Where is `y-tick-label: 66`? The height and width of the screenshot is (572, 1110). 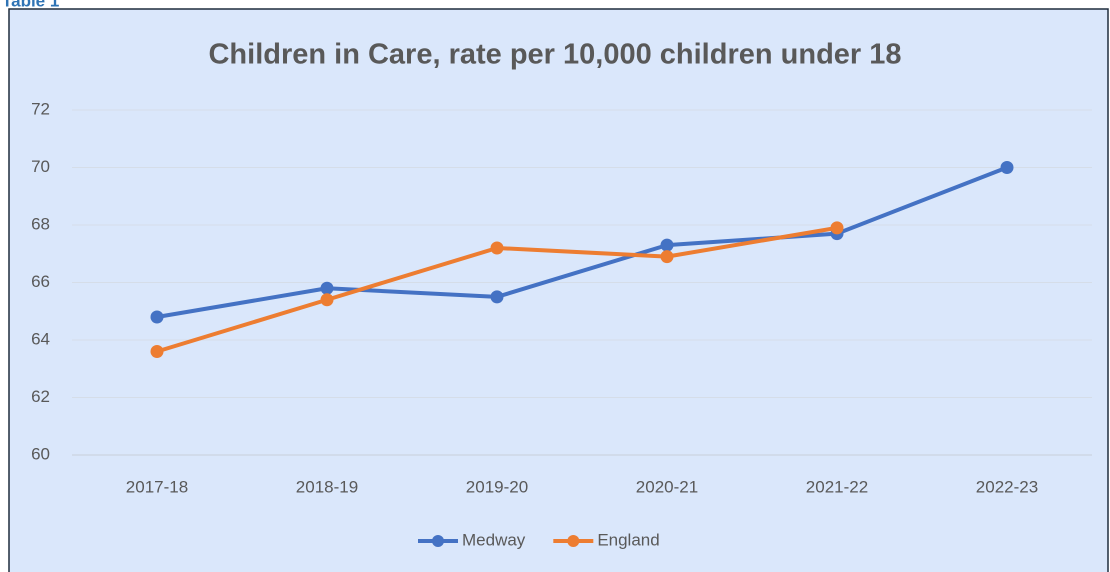
y-tick-label: 66 is located at coordinates (40, 281).